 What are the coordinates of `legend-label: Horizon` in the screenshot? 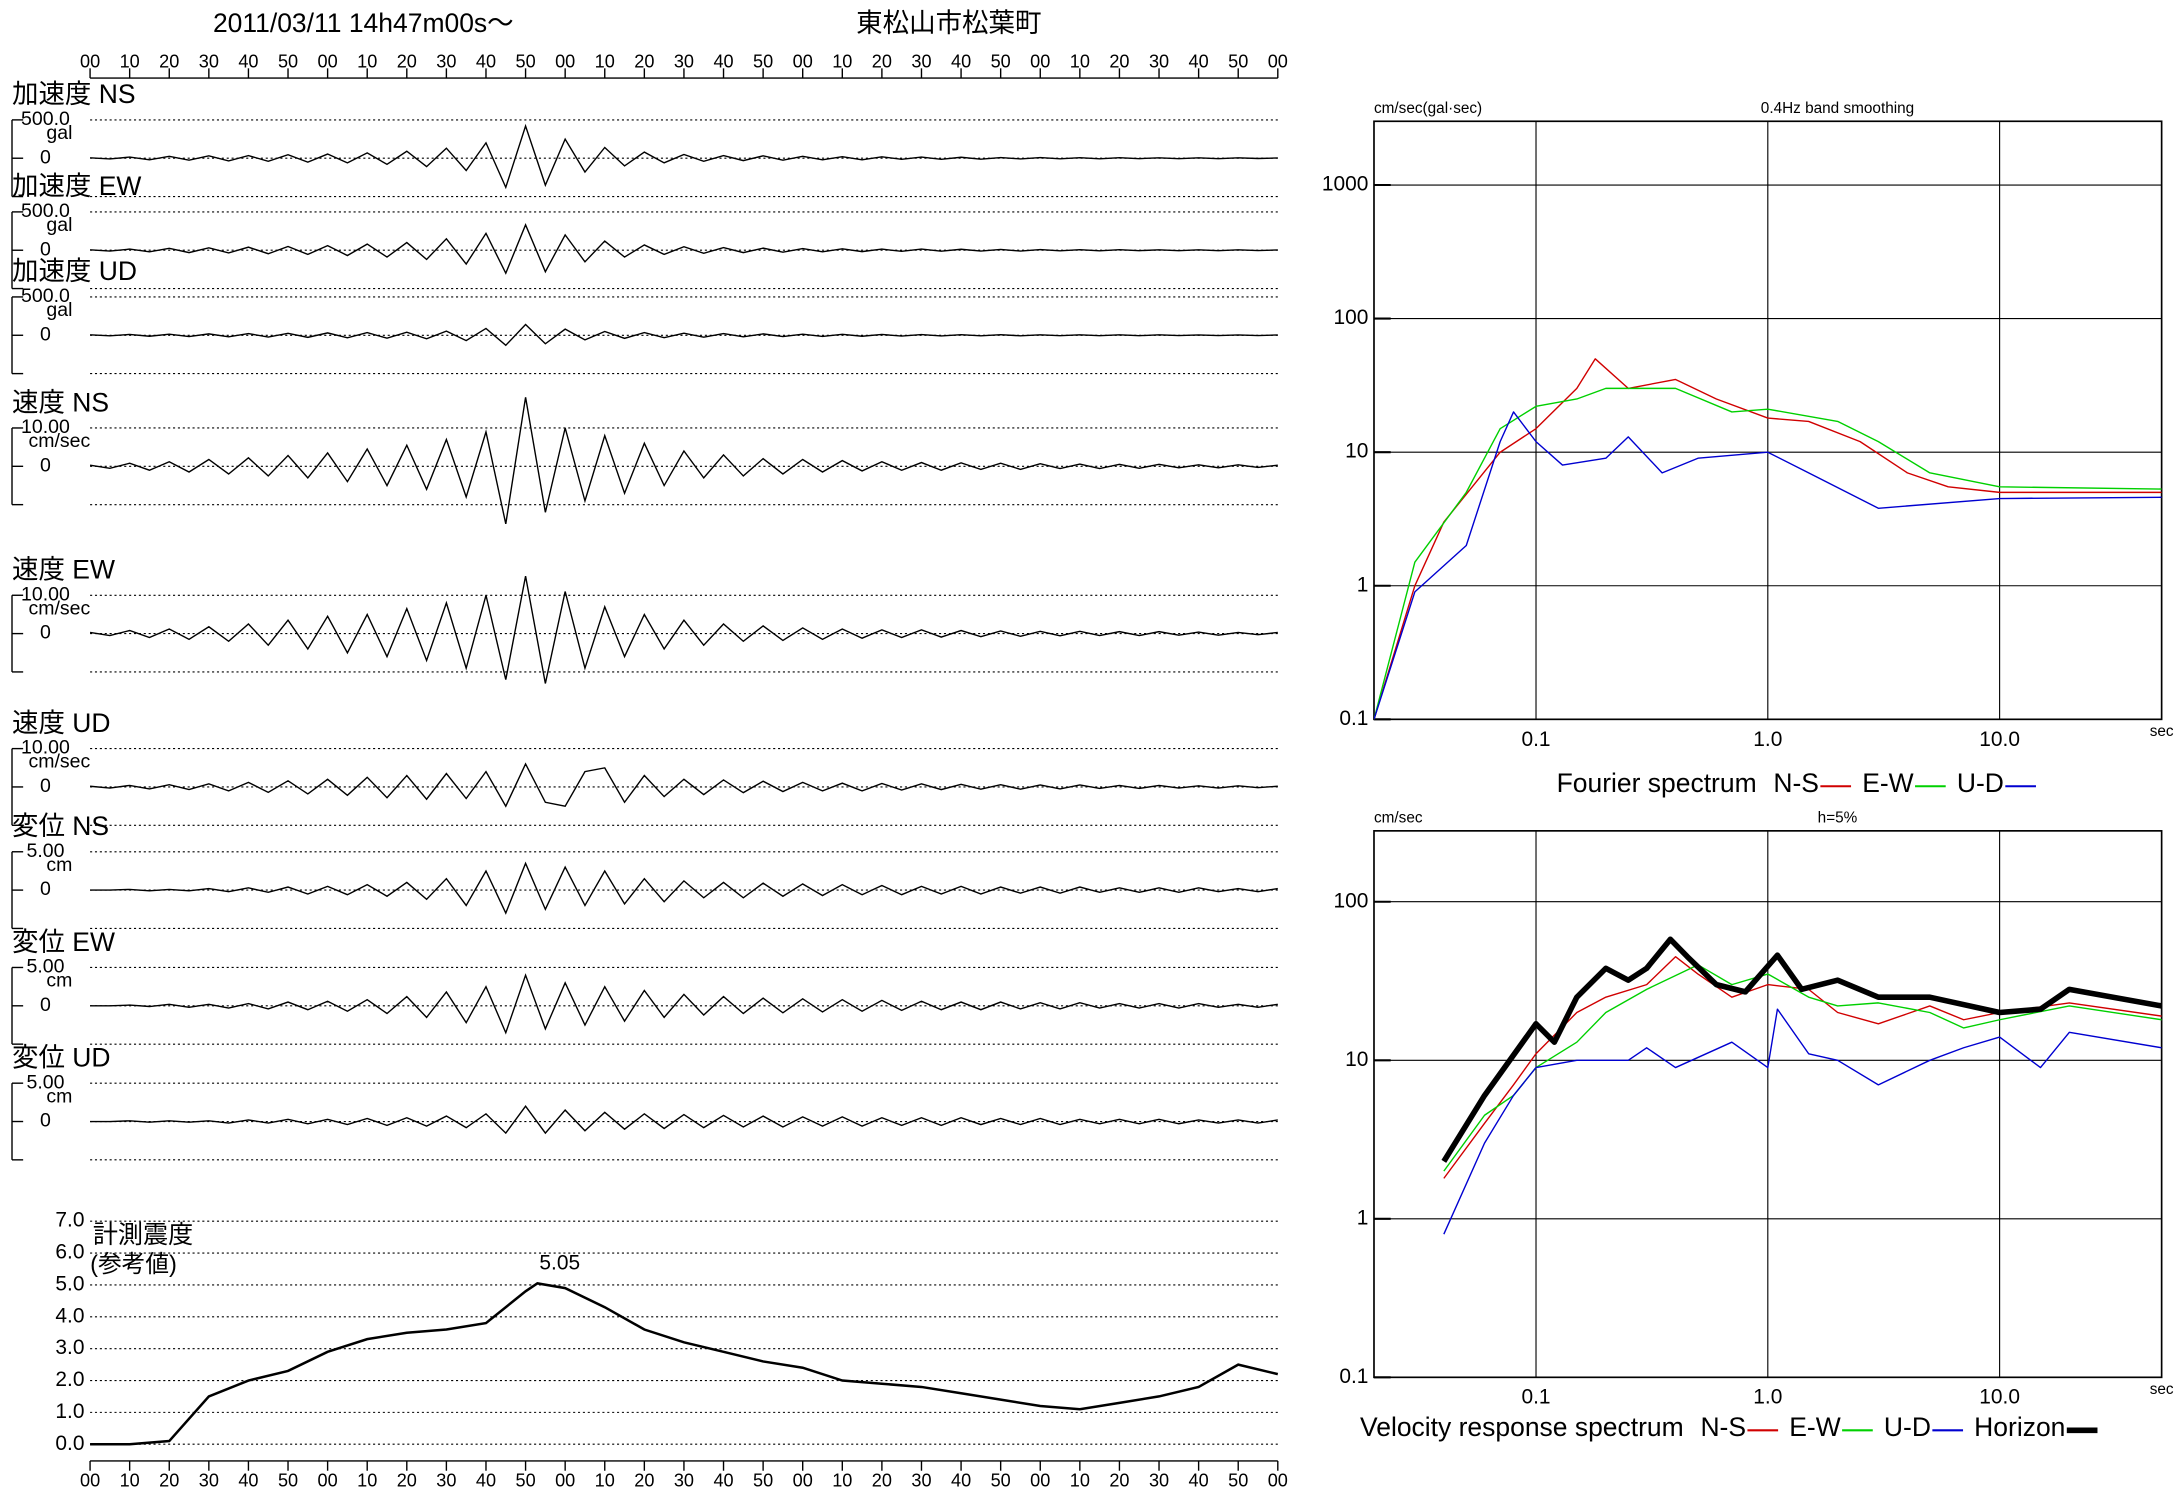 It's located at (2019, 1427).